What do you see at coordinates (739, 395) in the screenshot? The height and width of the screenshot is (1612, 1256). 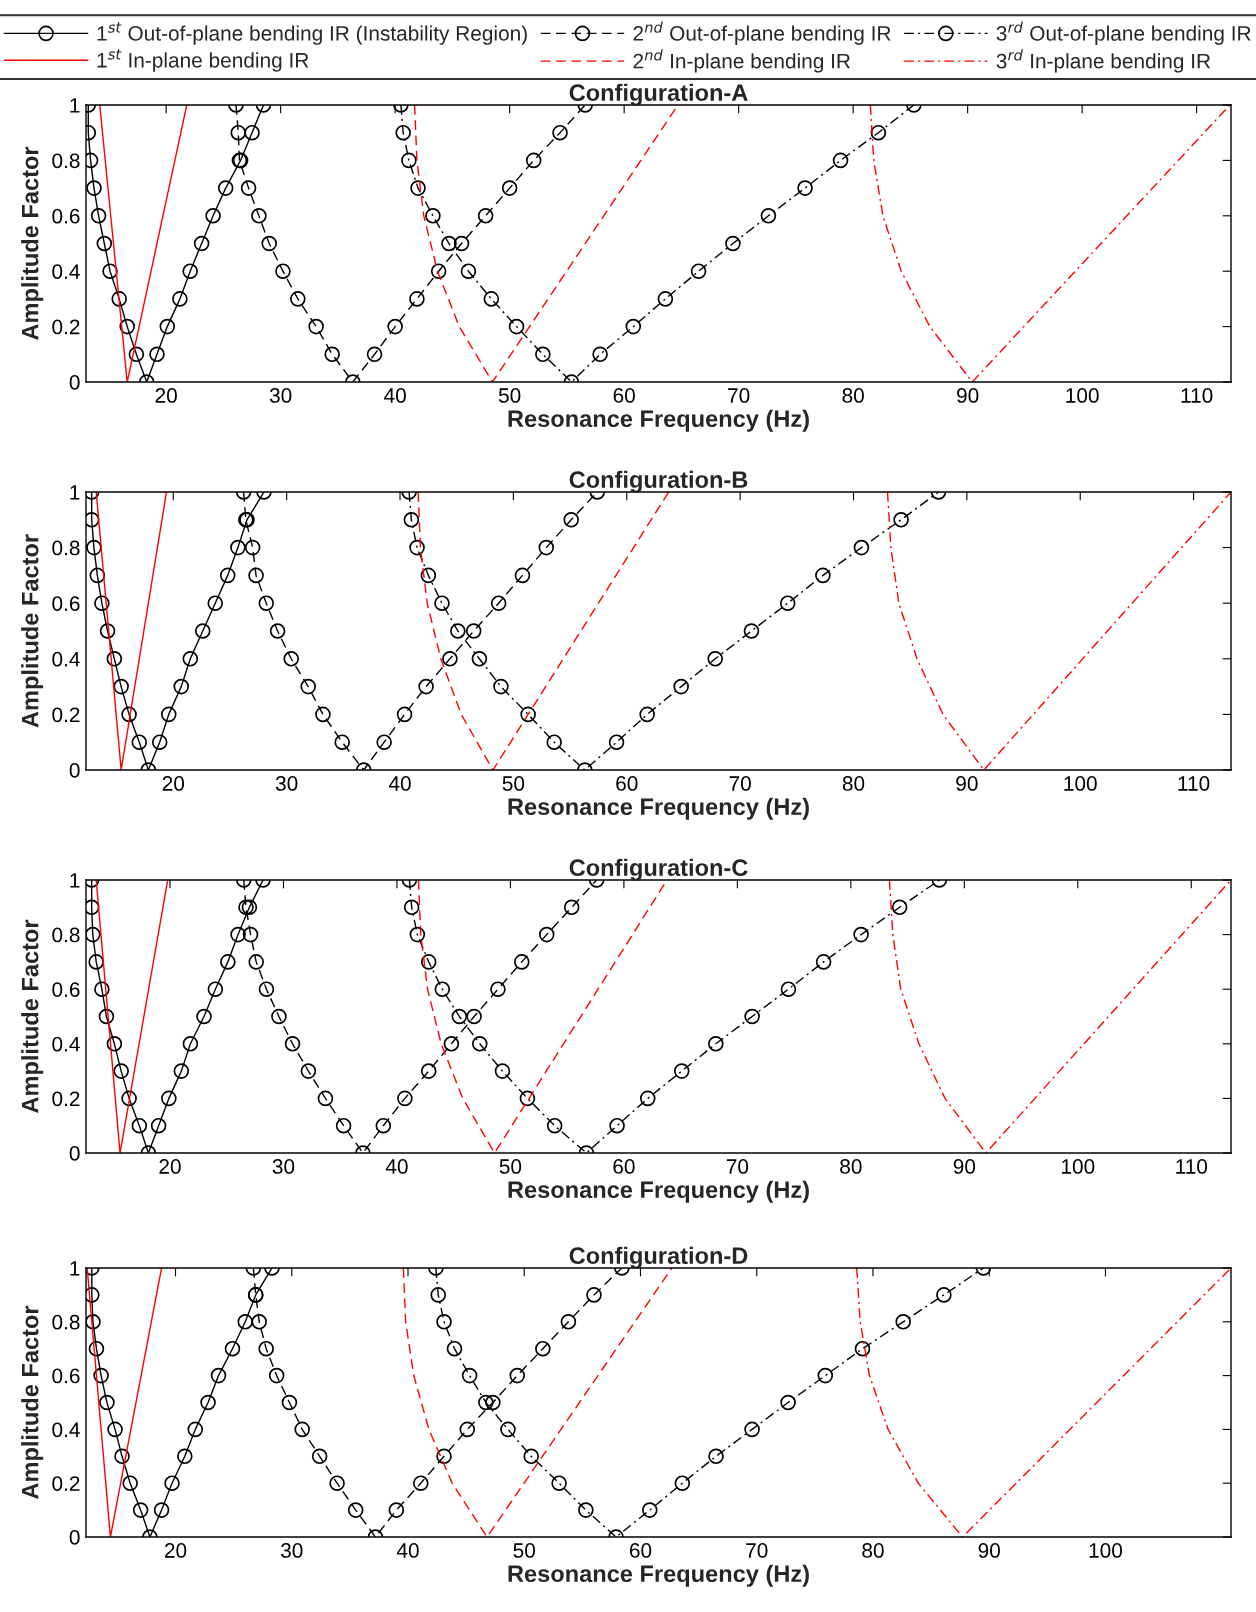 I see `x-tick-label: 70` at bounding box center [739, 395].